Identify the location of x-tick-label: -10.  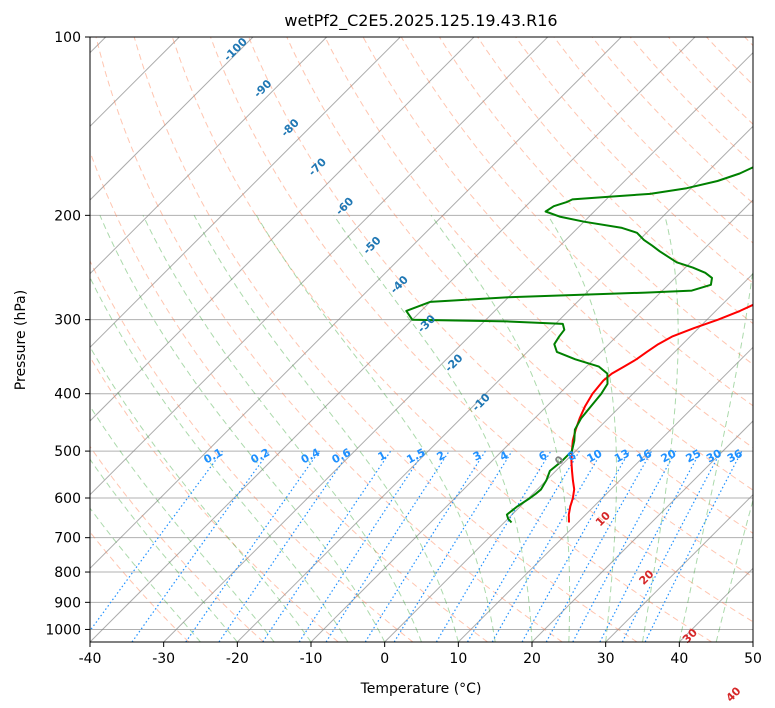
(311, 659).